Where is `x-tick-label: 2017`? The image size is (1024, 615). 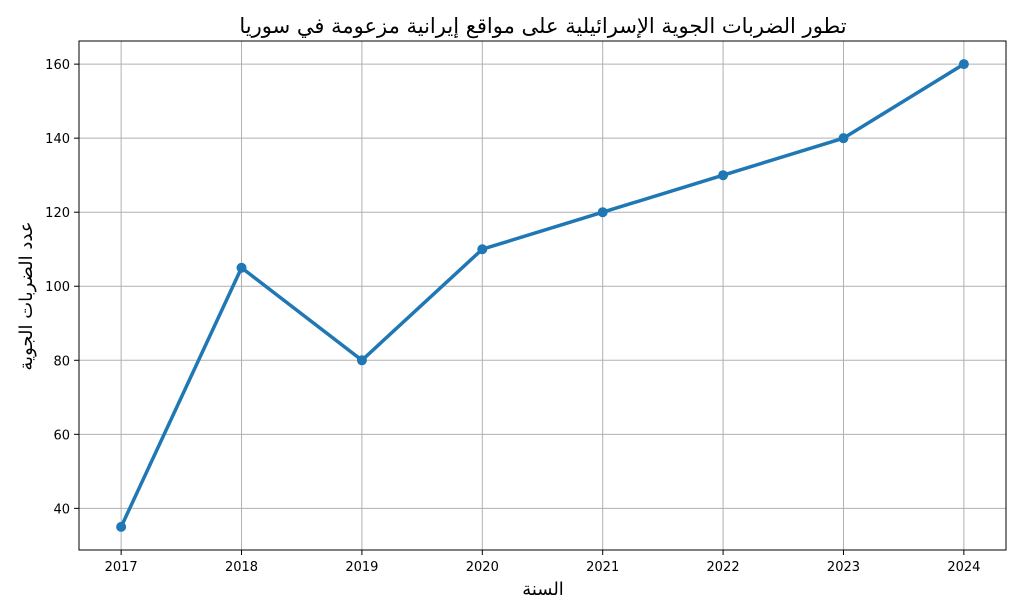
x-tick-label: 2017 is located at coordinates (121, 567).